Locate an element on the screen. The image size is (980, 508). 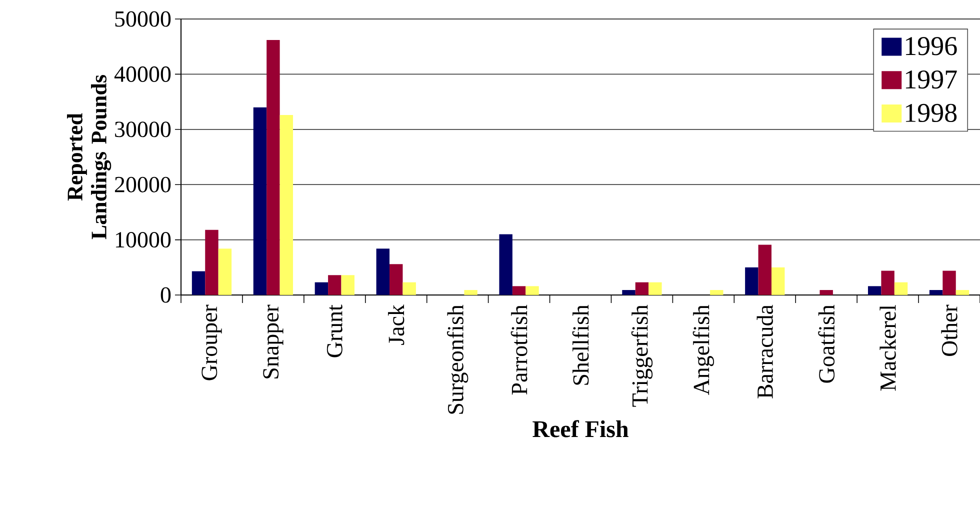
y-axis-title: Reported Landings Pounds is located at coordinates (89, 157).